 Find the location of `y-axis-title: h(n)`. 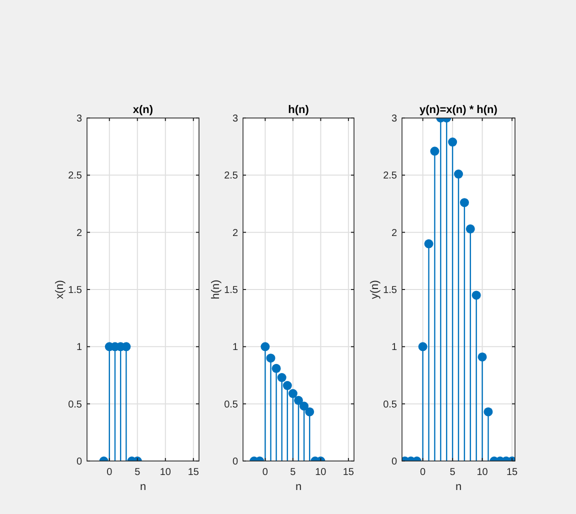

y-axis-title: h(n) is located at coordinates (216, 290).